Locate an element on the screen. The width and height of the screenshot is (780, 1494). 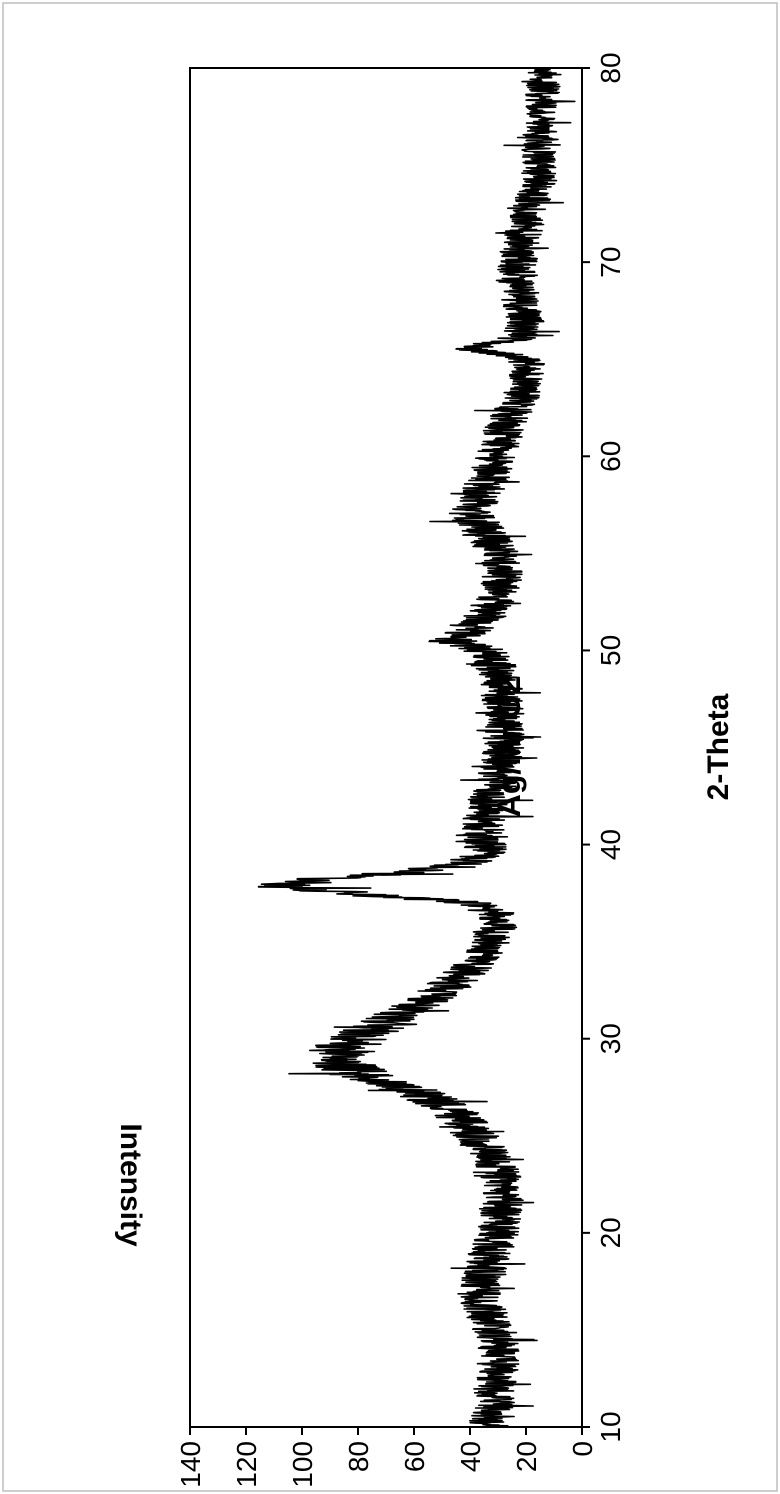
x-axis-ticks: 10 20 30 40 50 60 70 80 is located at coordinates (604, 747).